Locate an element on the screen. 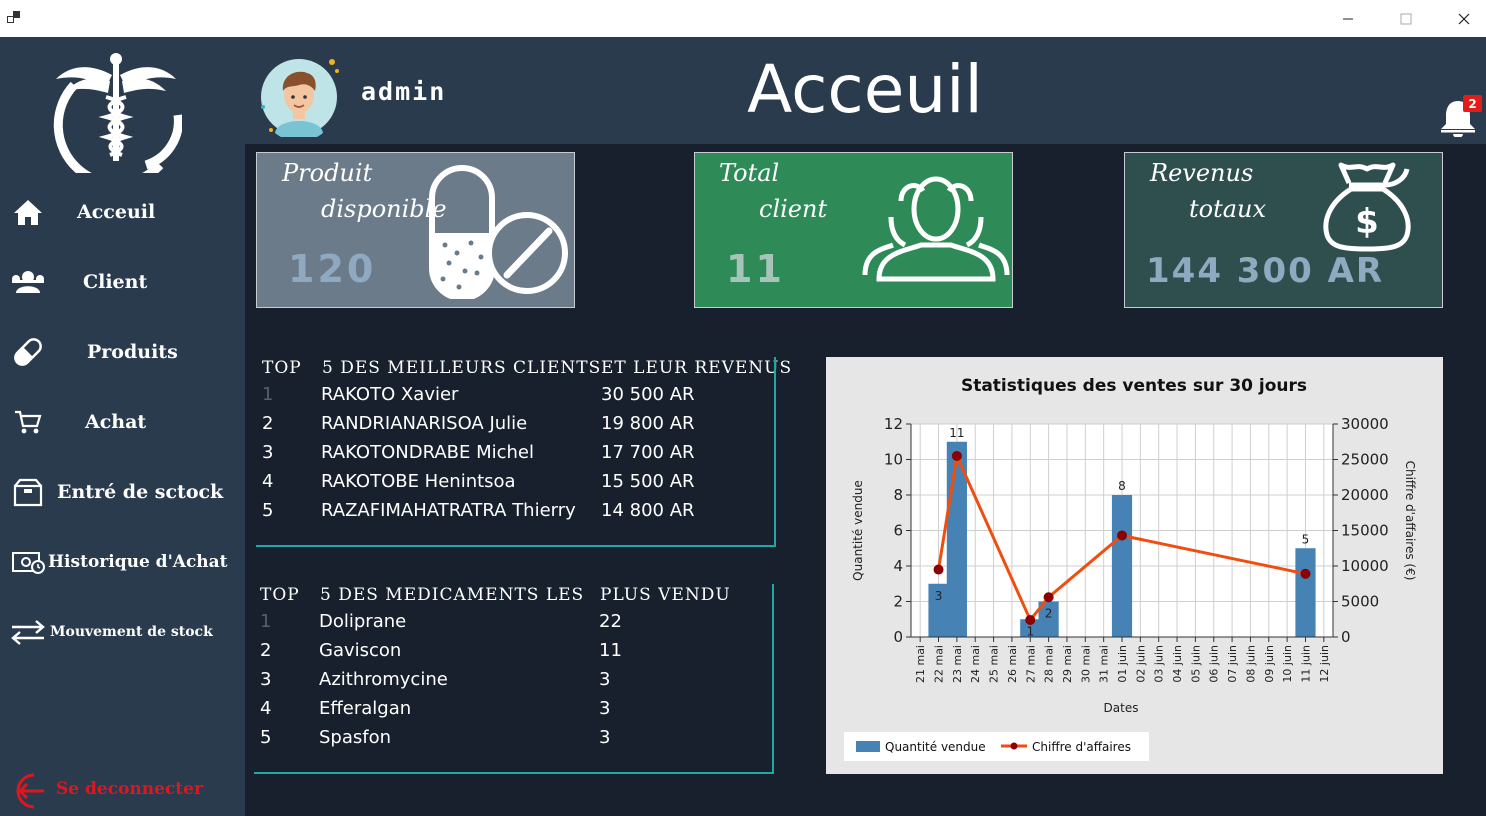  row-rank: 4 is located at coordinates (268, 481).